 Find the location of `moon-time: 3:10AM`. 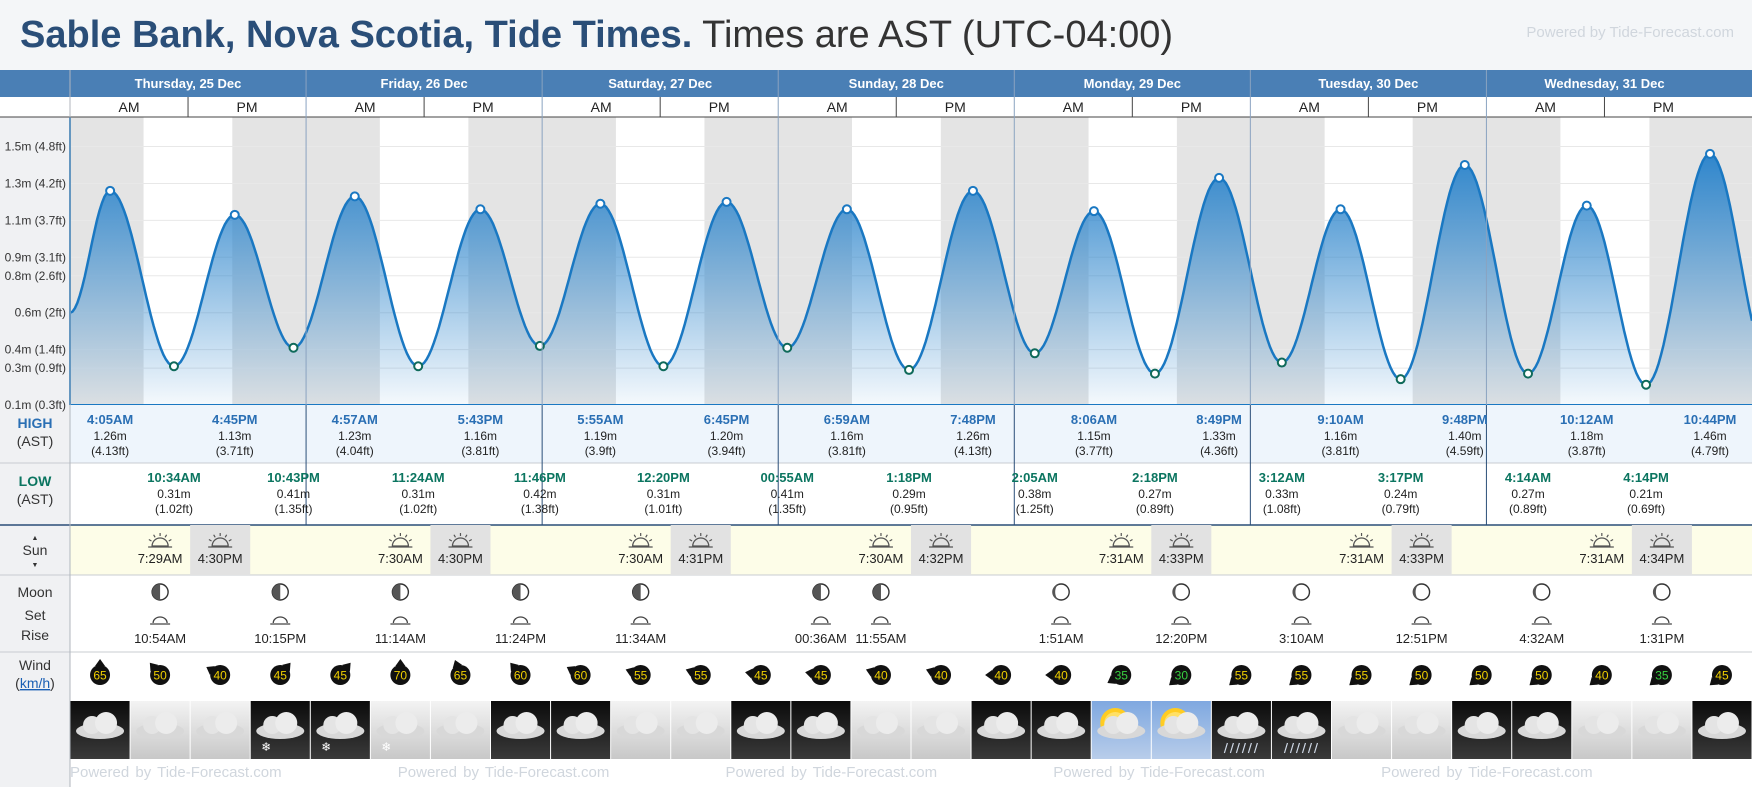

moon-time: 3:10AM is located at coordinates (1301, 638).